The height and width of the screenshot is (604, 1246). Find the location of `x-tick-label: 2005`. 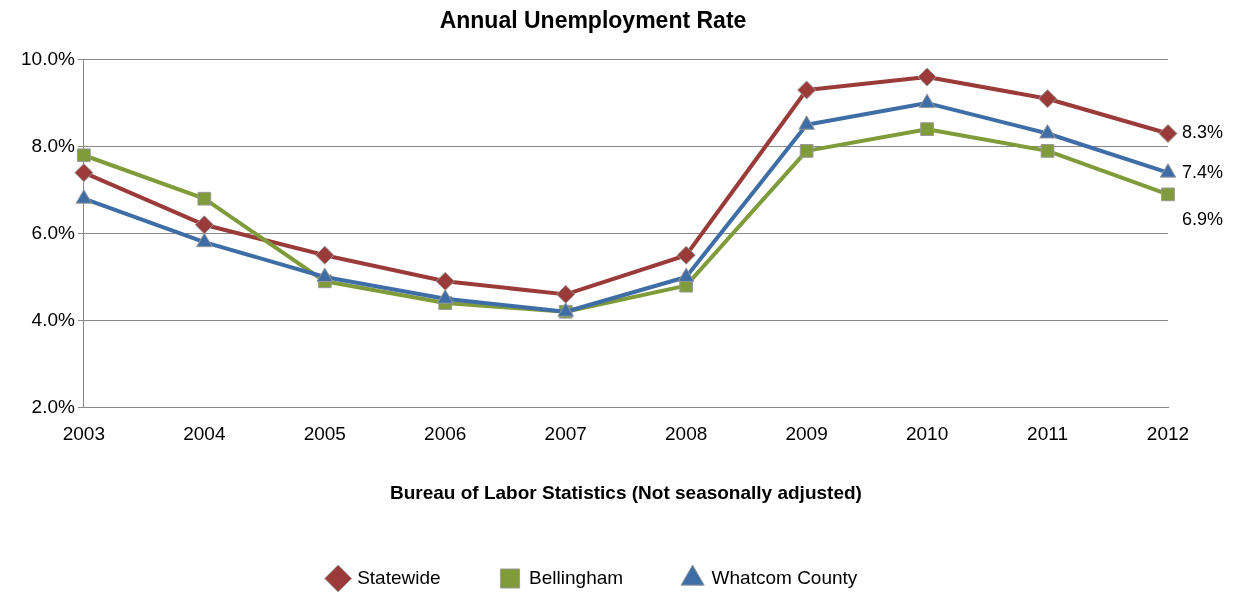

x-tick-label: 2005 is located at coordinates (324, 434).